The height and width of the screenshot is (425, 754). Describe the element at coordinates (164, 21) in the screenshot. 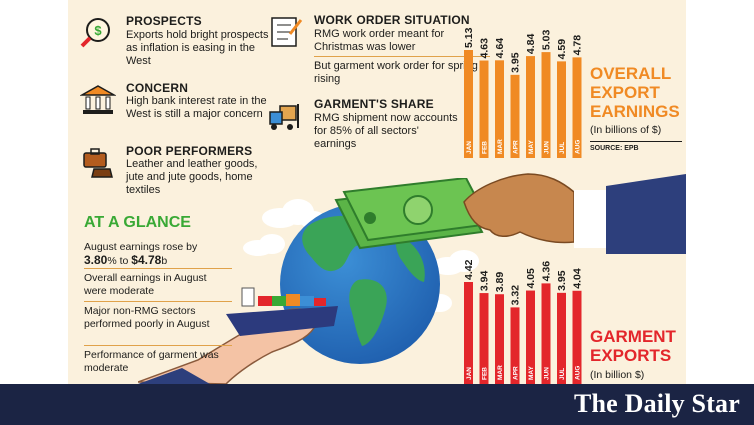

I see `prospects-title: PROSPECTS` at that location.